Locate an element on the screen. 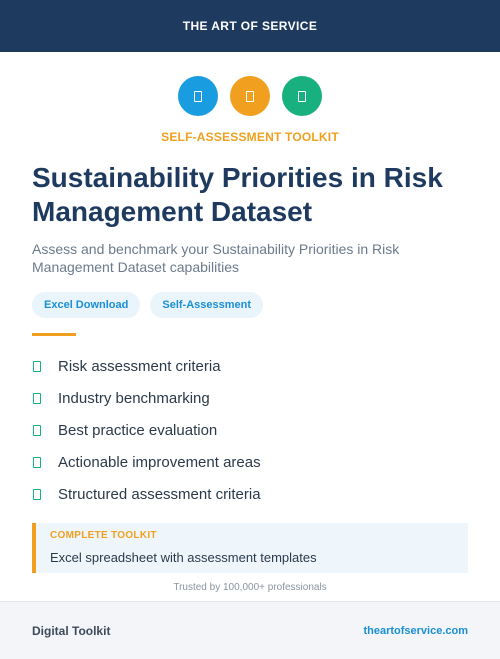 Image resolution: width=500 pixels, height=659 pixels. list-item: Actionable improvement areas is located at coordinates (250, 462).